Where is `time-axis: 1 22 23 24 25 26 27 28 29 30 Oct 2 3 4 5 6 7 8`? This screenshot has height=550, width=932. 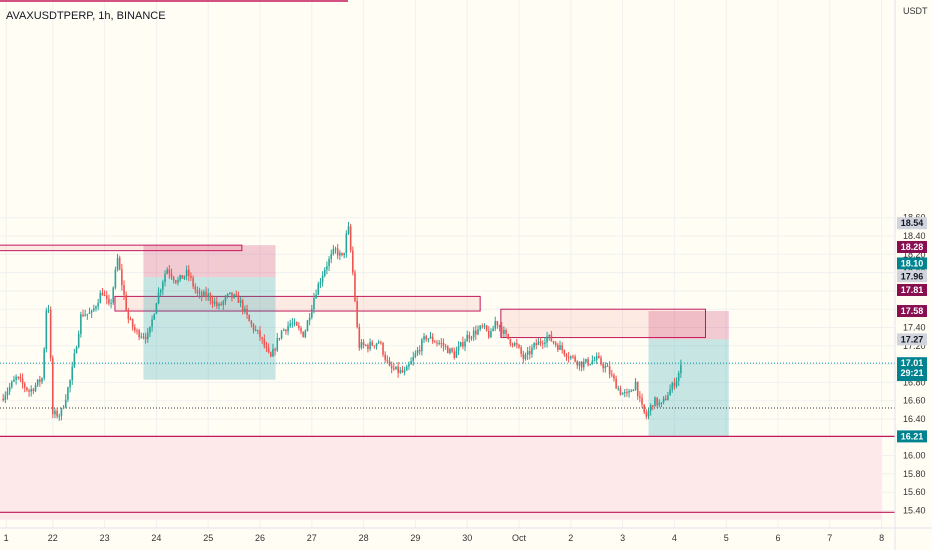 time-axis: 1 22 23 24 25 26 27 28 29 30 Oct 2 3 4 5 6 7 8 is located at coordinates (444, 538).